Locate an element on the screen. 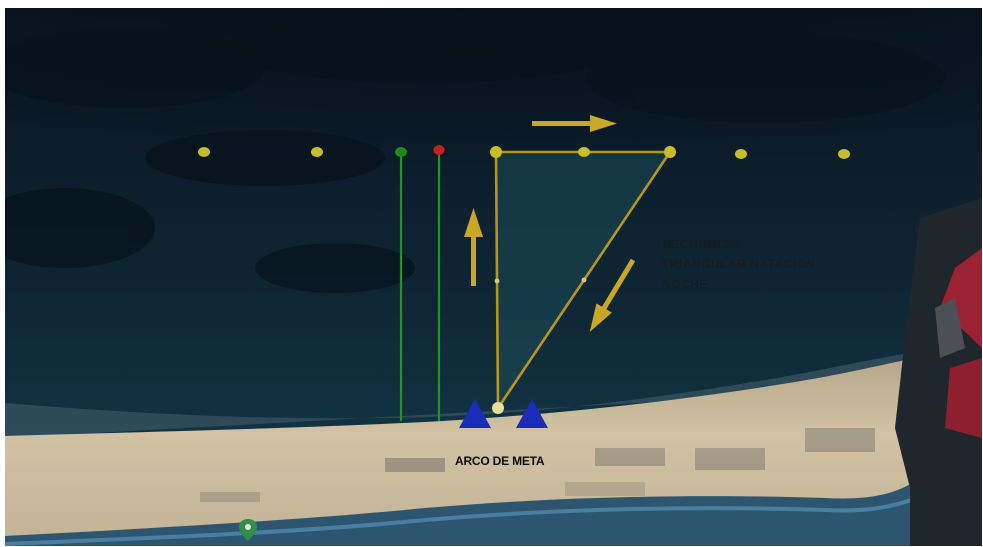  beach-umbrellas is located at coordinates (537, 465).